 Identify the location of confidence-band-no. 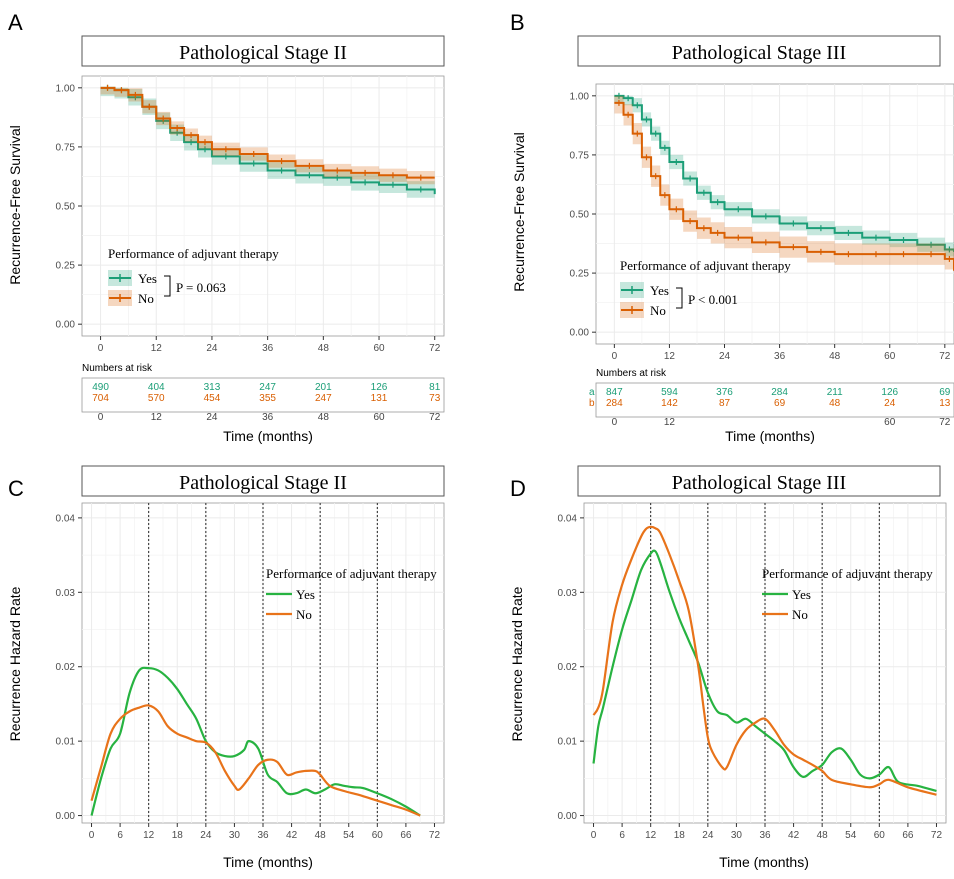
(784, 188).